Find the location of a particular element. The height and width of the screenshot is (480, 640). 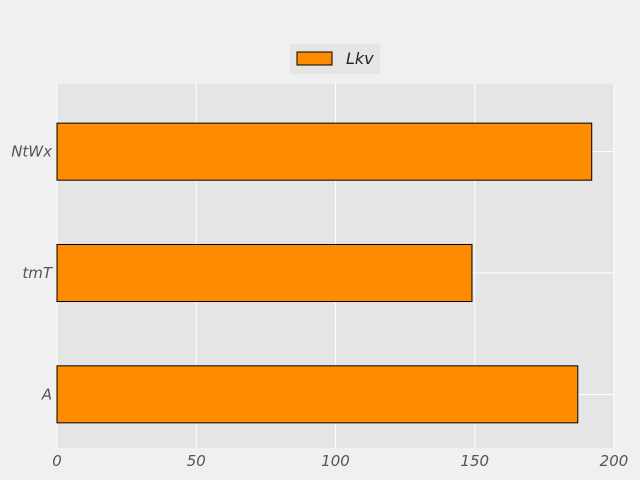

x-tick-label: 200 is located at coordinates (614, 461).